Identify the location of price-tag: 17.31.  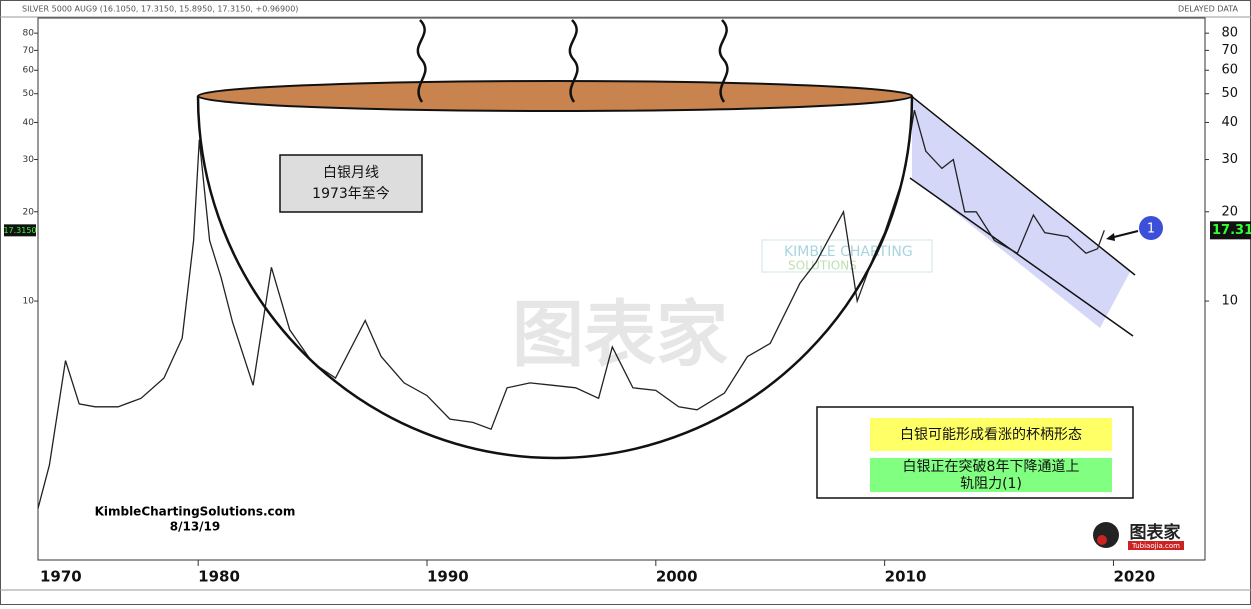
(1231, 230).